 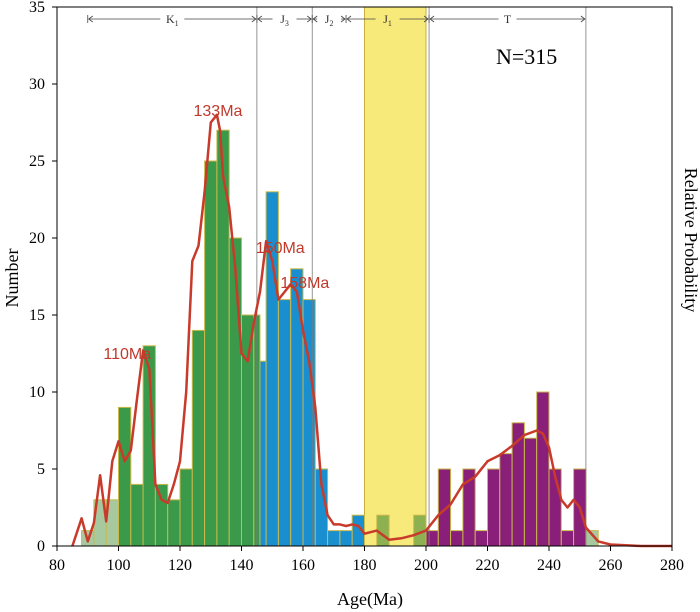 What do you see at coordinates (426, 565) in the screenshot?
I see `x-tick-label: 200` at bounding box center [426, 565].